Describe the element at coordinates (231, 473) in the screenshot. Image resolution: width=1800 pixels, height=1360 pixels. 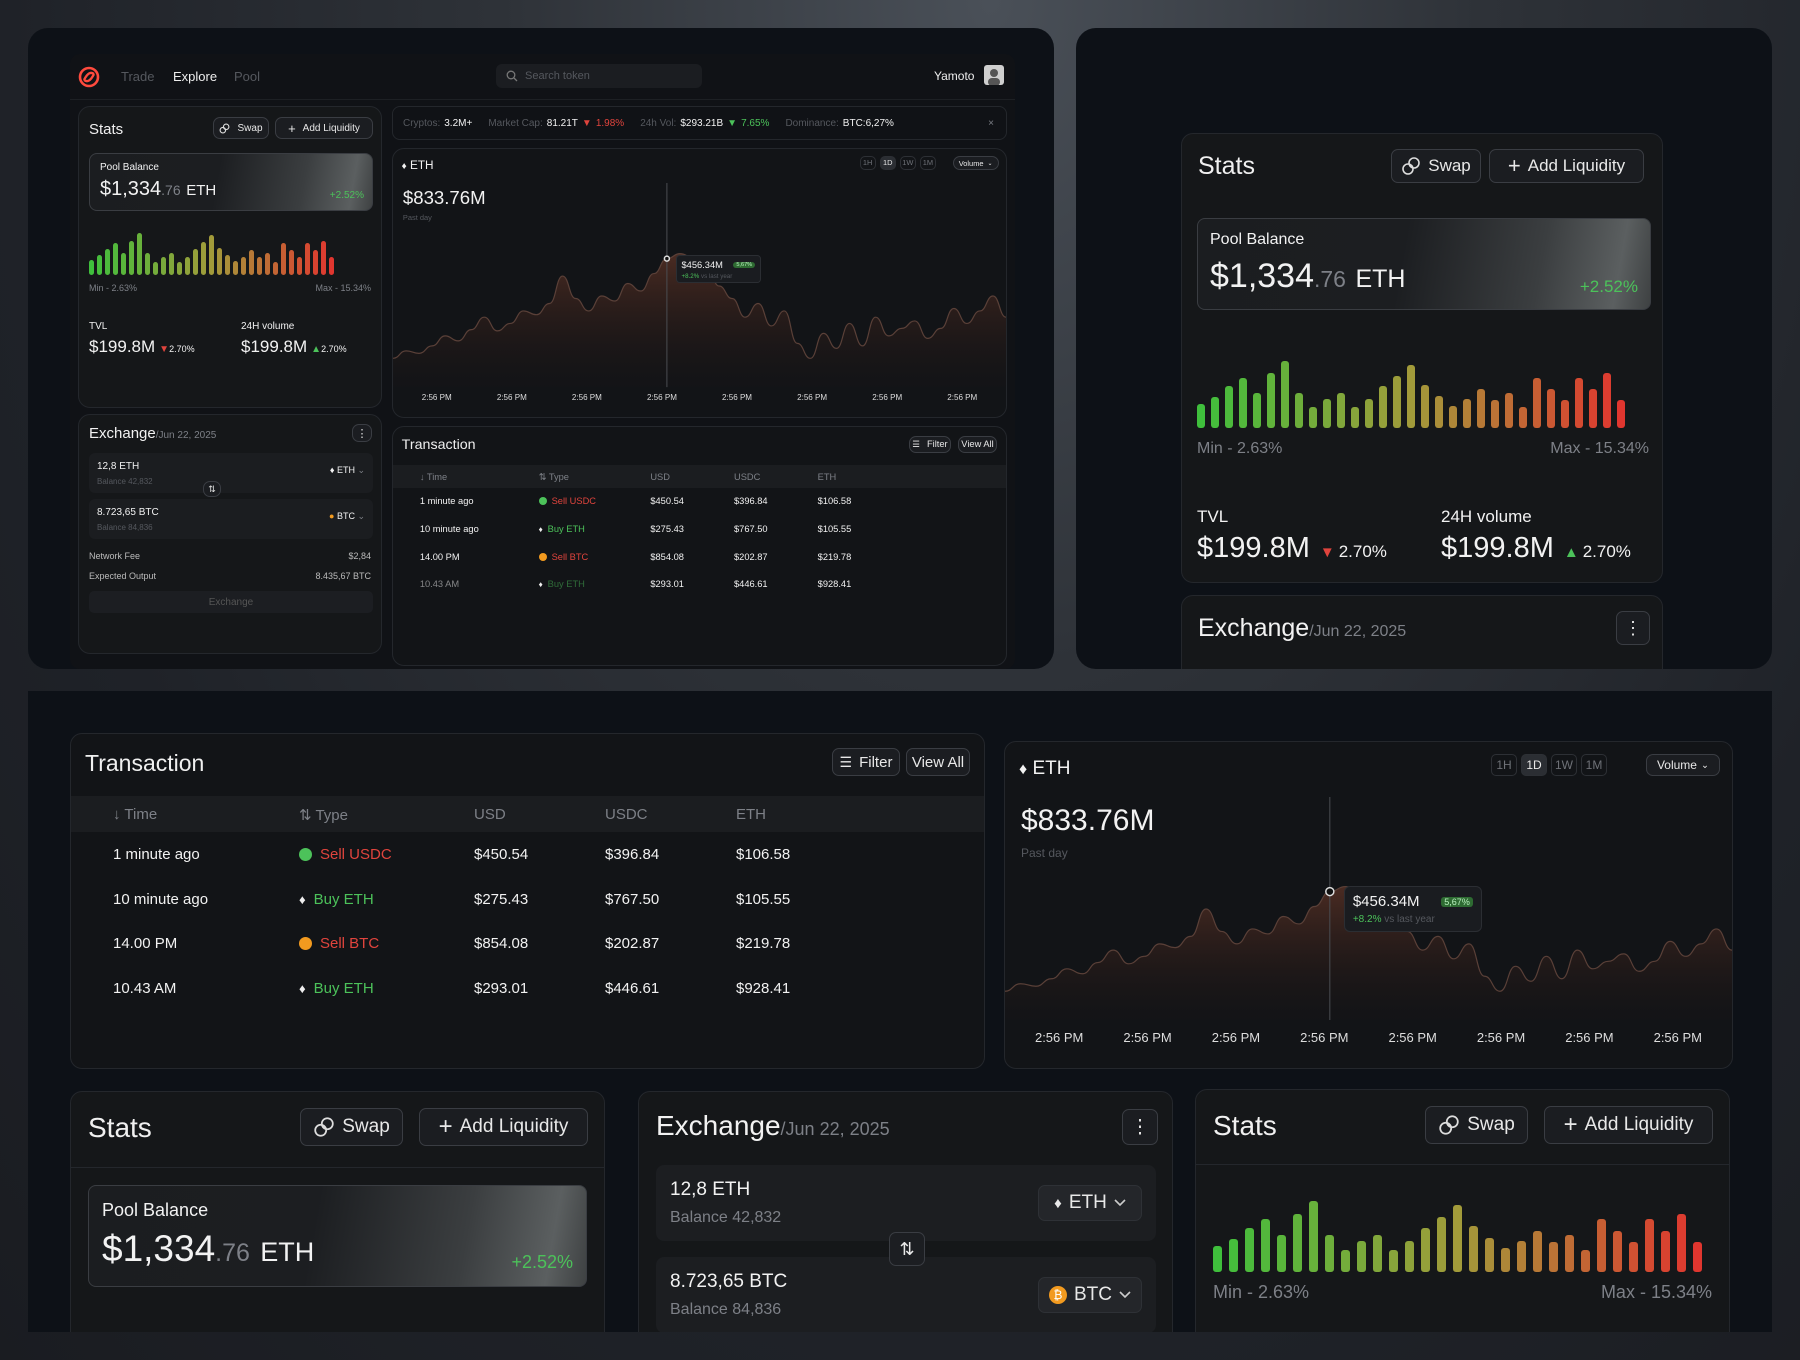
I see `from-token-box: 12,8 ETH Balance 42,832 ♦ ETH ⌄` at that location.